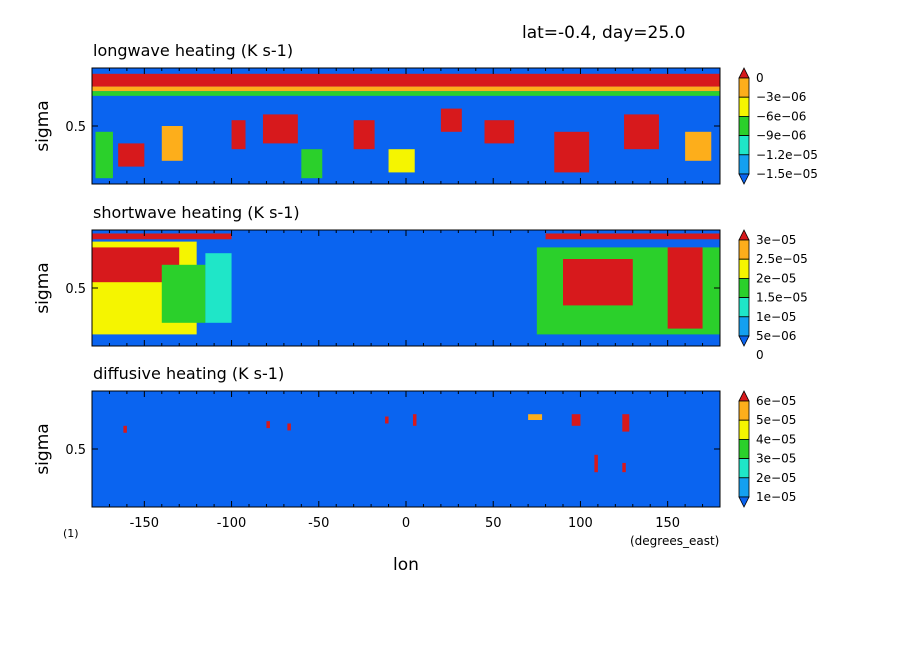 Image resolution: width=904 pixels, height=654 pixels. What do you see at coordinates (193, 50) in the screenshot?
I see `panel-title: longwave heating (K s-1)` at bounding box center [193, 50].